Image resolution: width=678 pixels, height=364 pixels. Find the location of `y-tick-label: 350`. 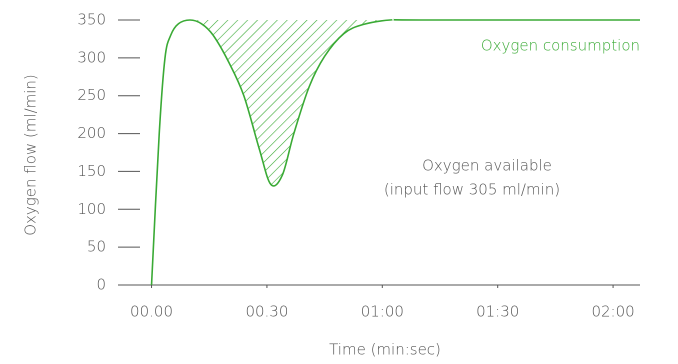

y-tick-label: 350 is located at coordinates (91, 20).